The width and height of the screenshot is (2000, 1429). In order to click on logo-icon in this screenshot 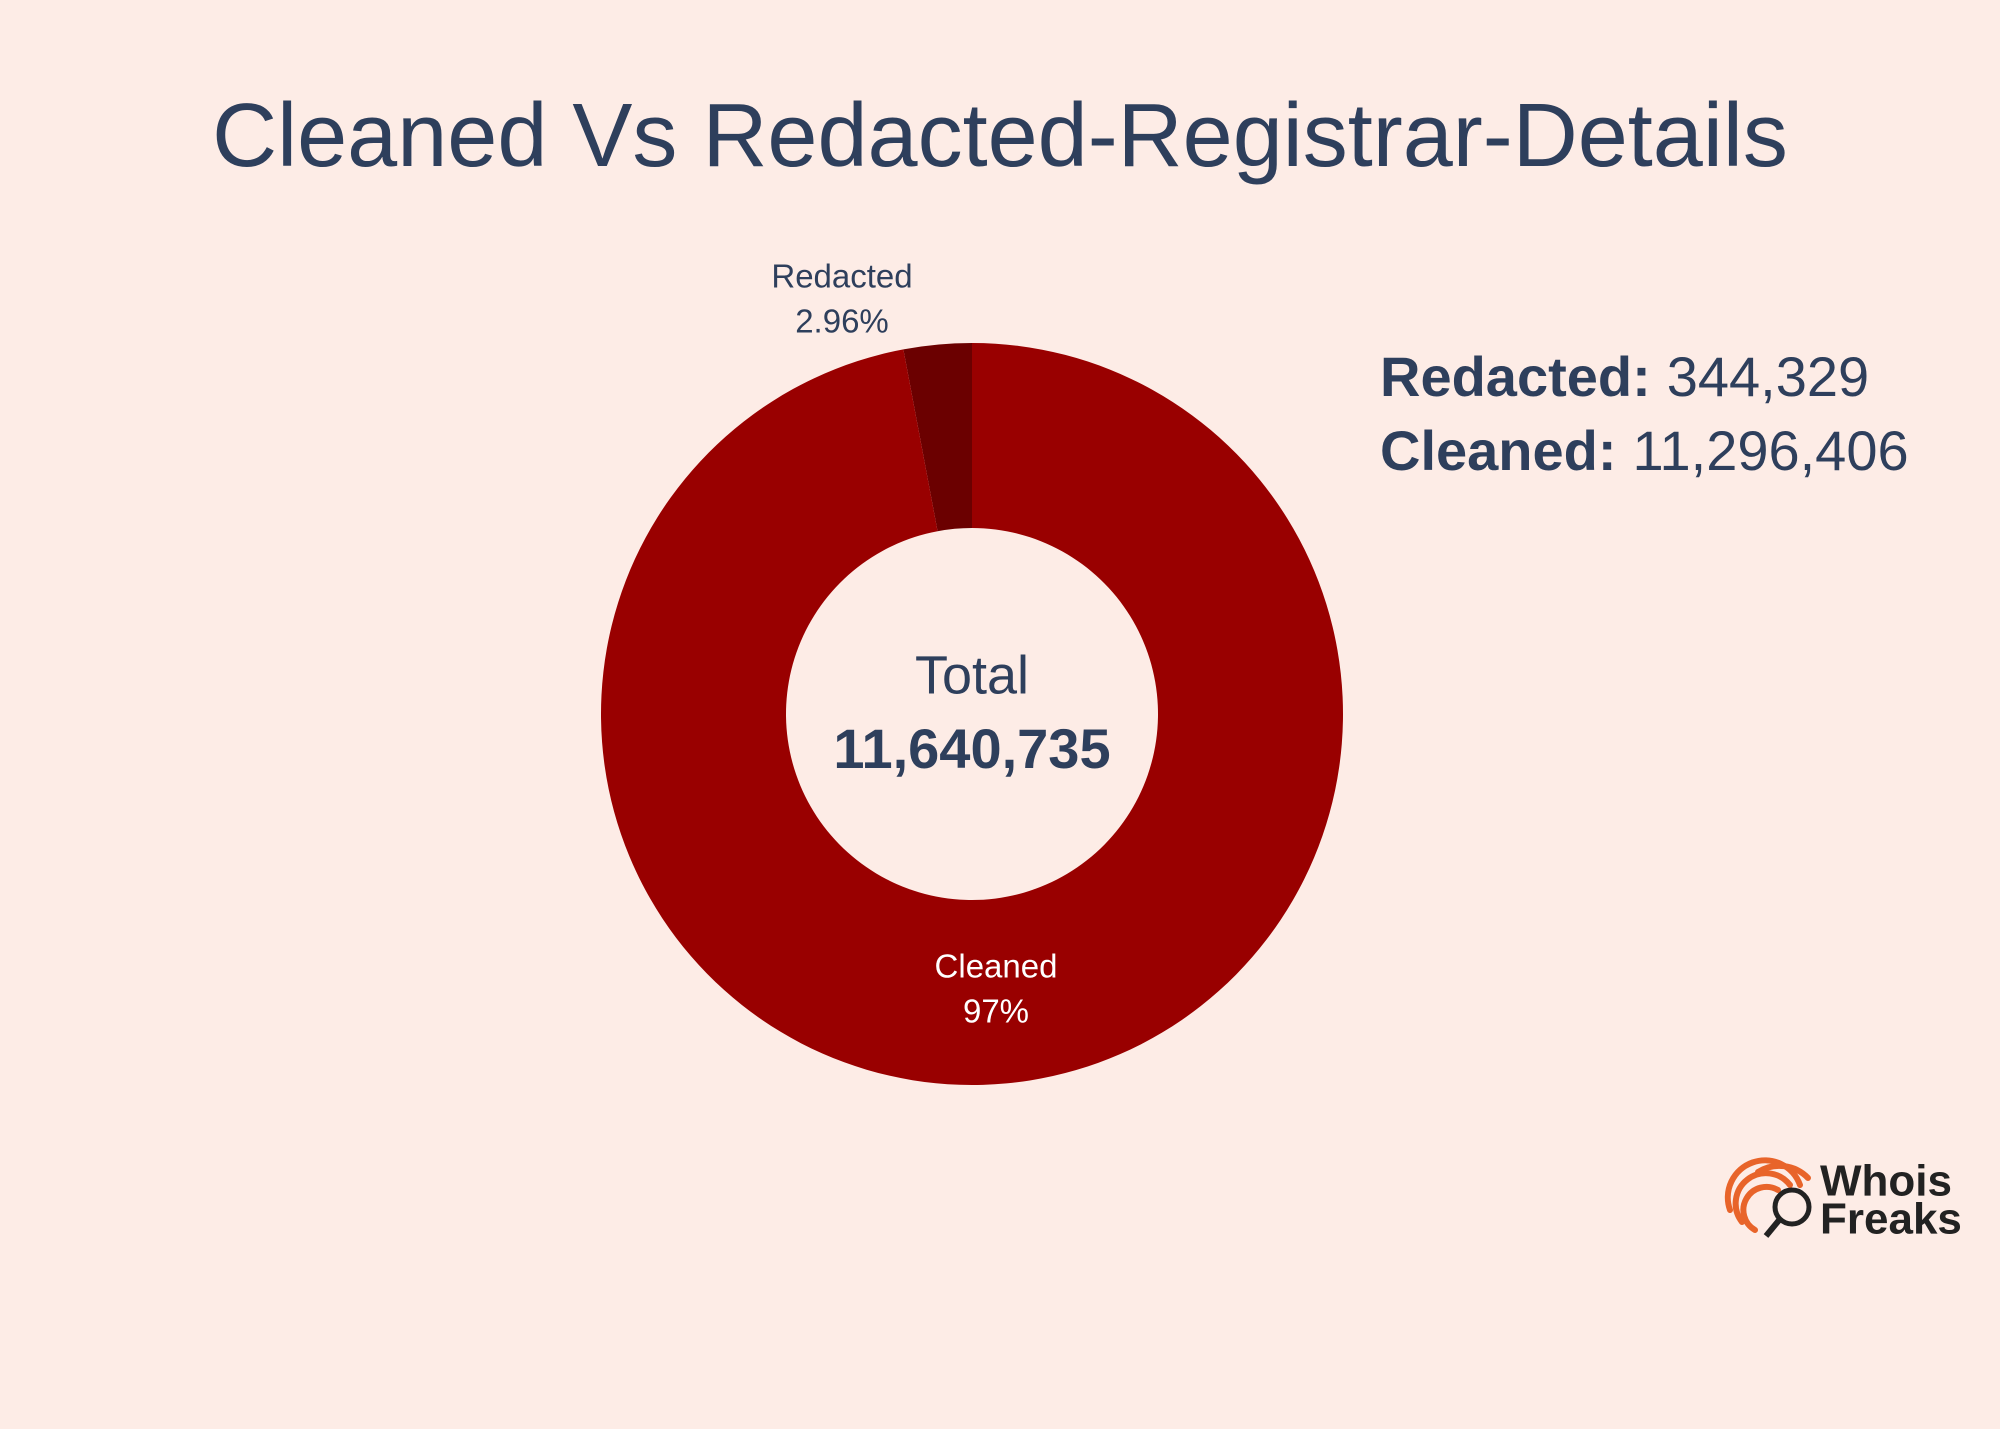, I will do `click(1767, 1195)`.